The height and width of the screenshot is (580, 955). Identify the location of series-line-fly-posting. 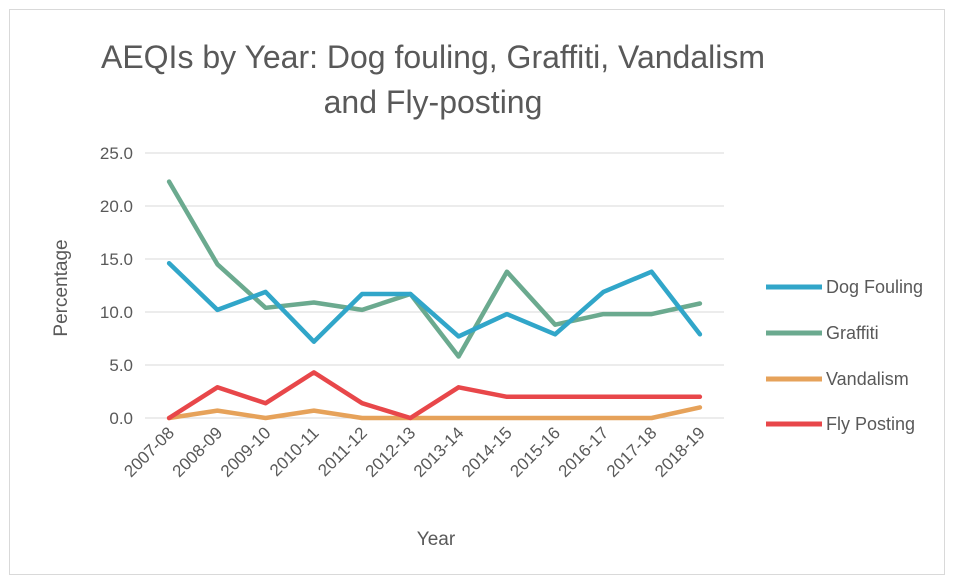
(434, 395).